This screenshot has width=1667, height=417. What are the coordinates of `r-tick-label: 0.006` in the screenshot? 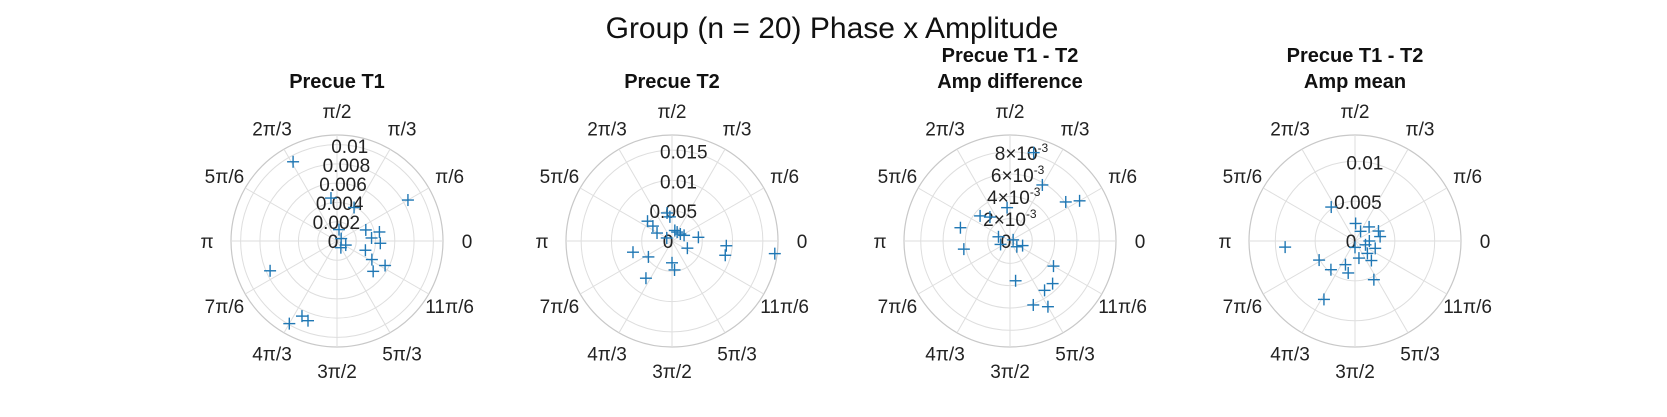 It's located at (343, 185).